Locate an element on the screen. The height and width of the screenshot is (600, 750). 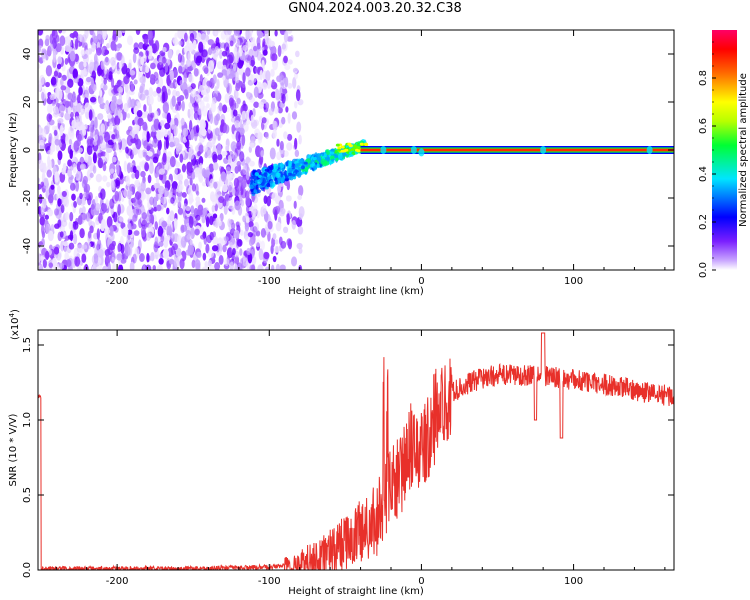
snr-y-scale-exp: 4 is located at coordinates (12, 314).